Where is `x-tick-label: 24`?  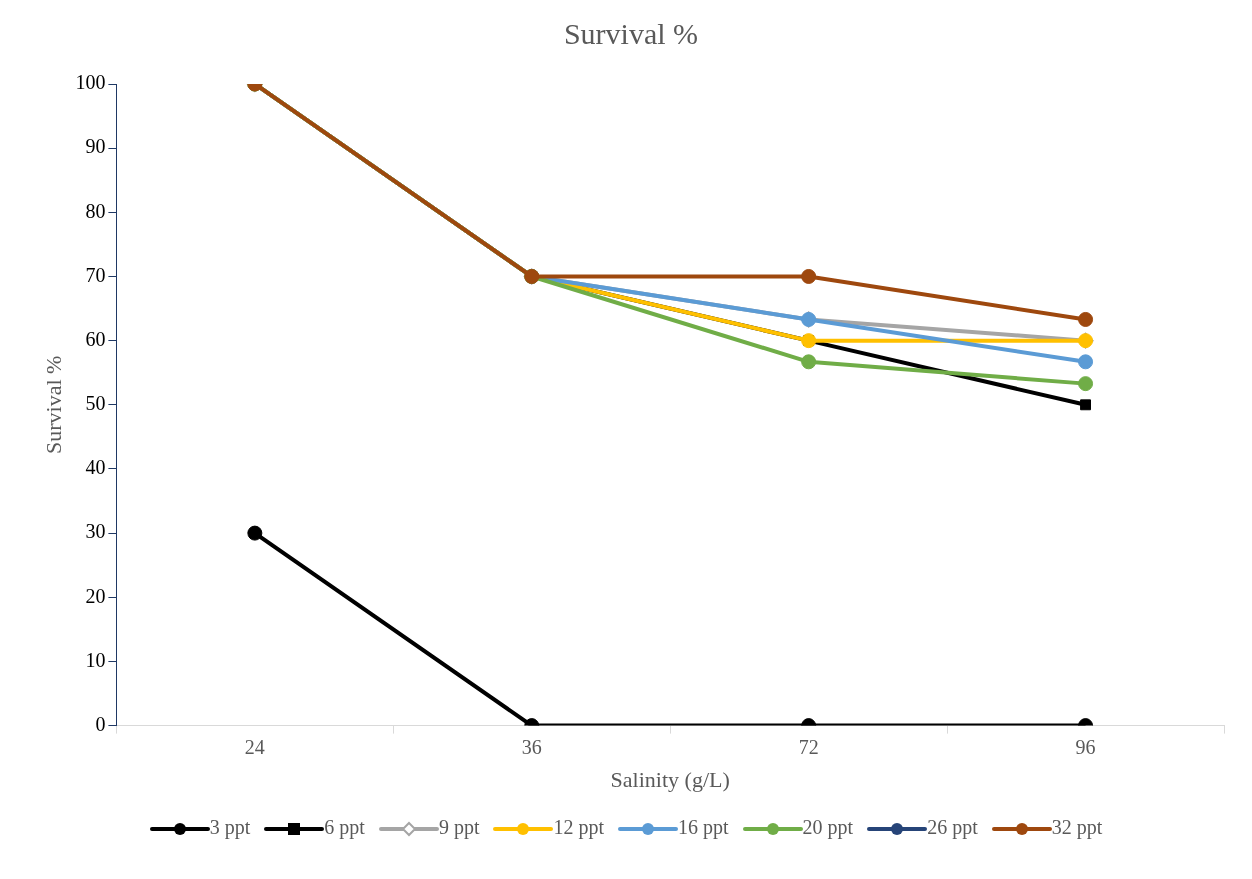
x-tick-label: 24 is located at coordinates (254, 746).